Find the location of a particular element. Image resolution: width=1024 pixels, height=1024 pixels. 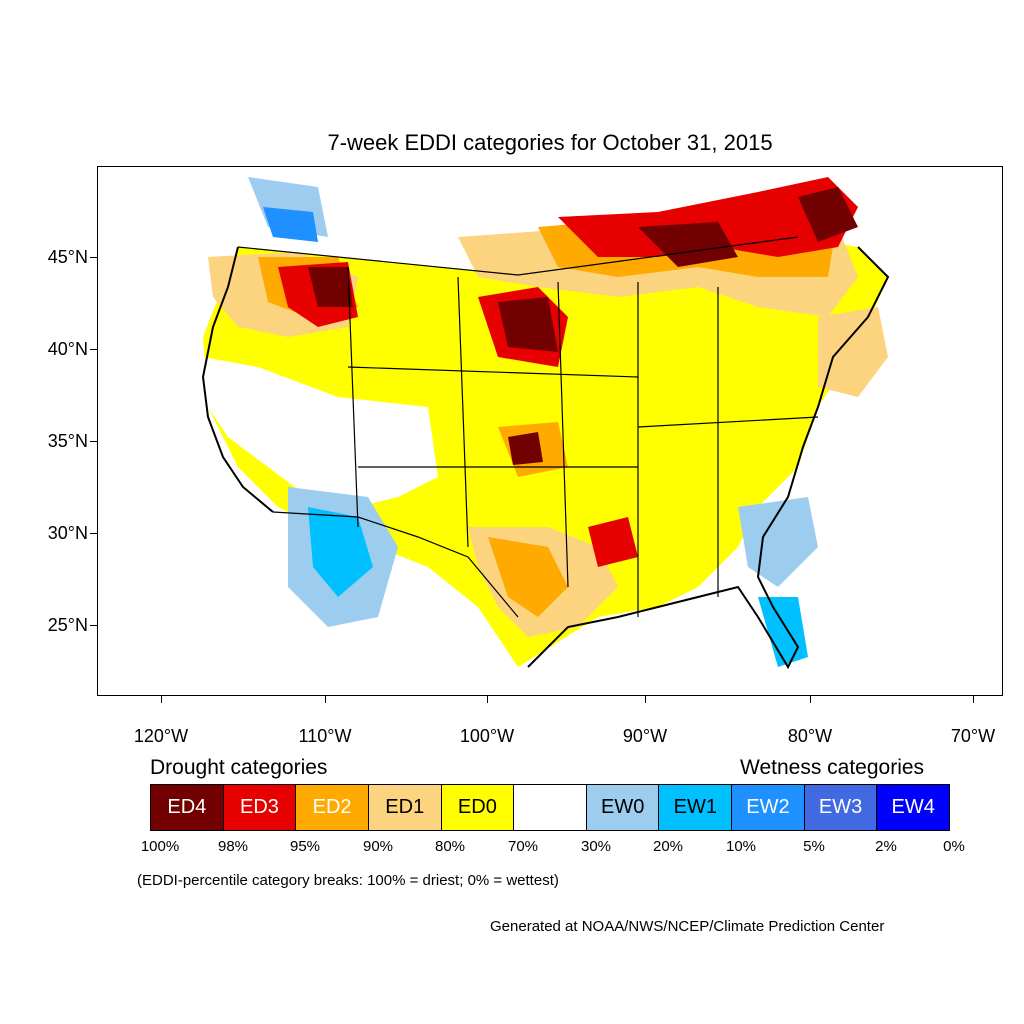

lon-label-100: 100°W is located at coordinates (487, 736).